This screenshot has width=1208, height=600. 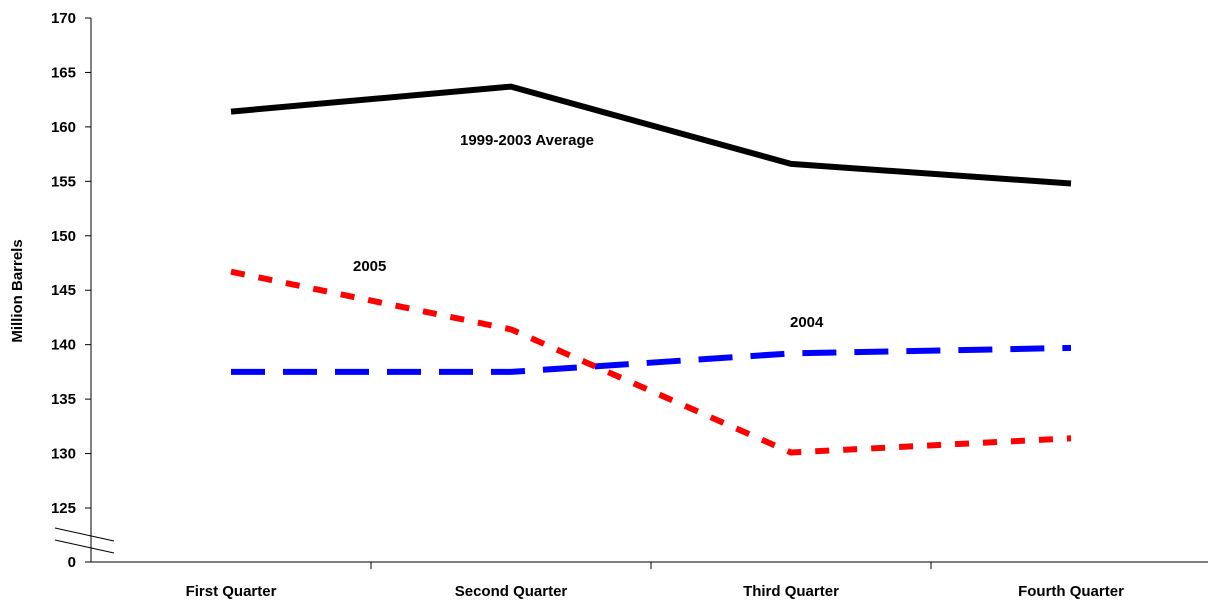 I want to click on y-tick-label: 125, so click(x=63, y=508).